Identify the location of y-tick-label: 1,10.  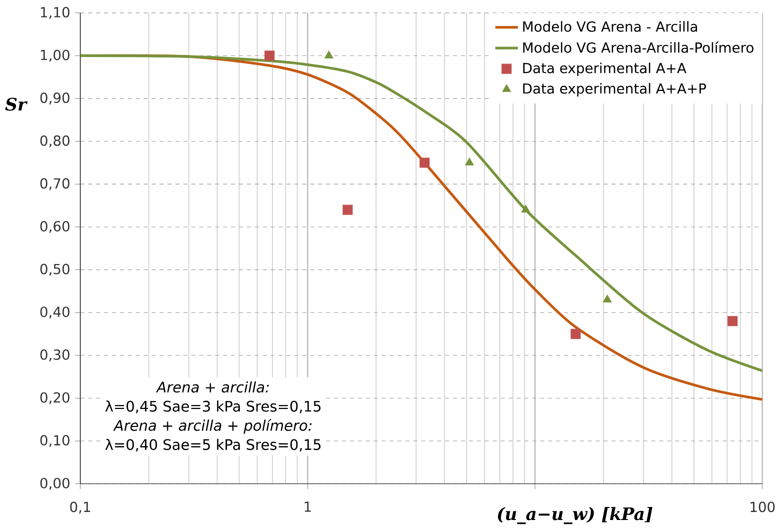
(55, 12).